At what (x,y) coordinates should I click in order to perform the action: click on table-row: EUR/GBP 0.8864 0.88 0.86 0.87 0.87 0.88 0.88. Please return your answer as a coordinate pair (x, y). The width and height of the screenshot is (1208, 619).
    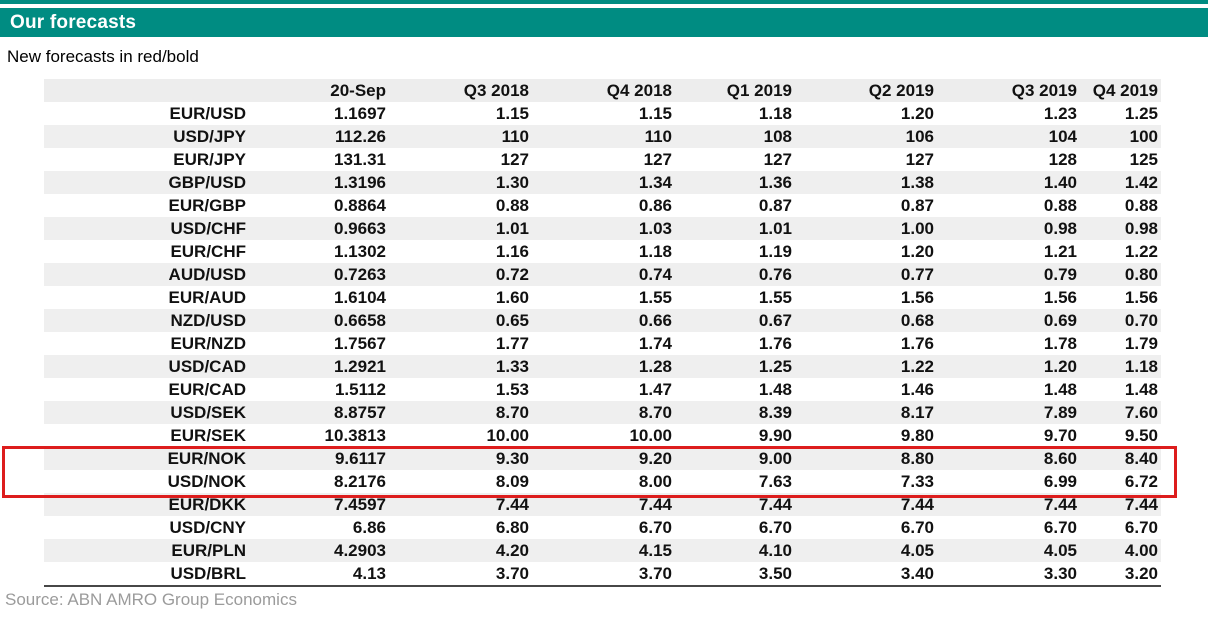
    Looking at the image, I should click on (602, 205).